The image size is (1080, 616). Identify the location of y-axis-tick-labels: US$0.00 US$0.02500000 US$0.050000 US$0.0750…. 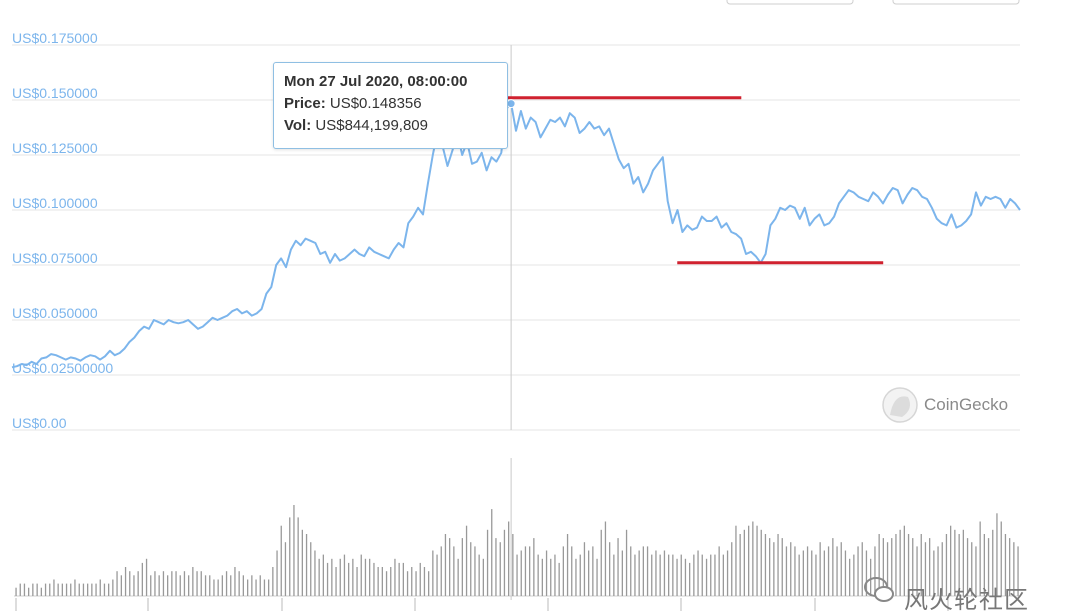
(62, 230).